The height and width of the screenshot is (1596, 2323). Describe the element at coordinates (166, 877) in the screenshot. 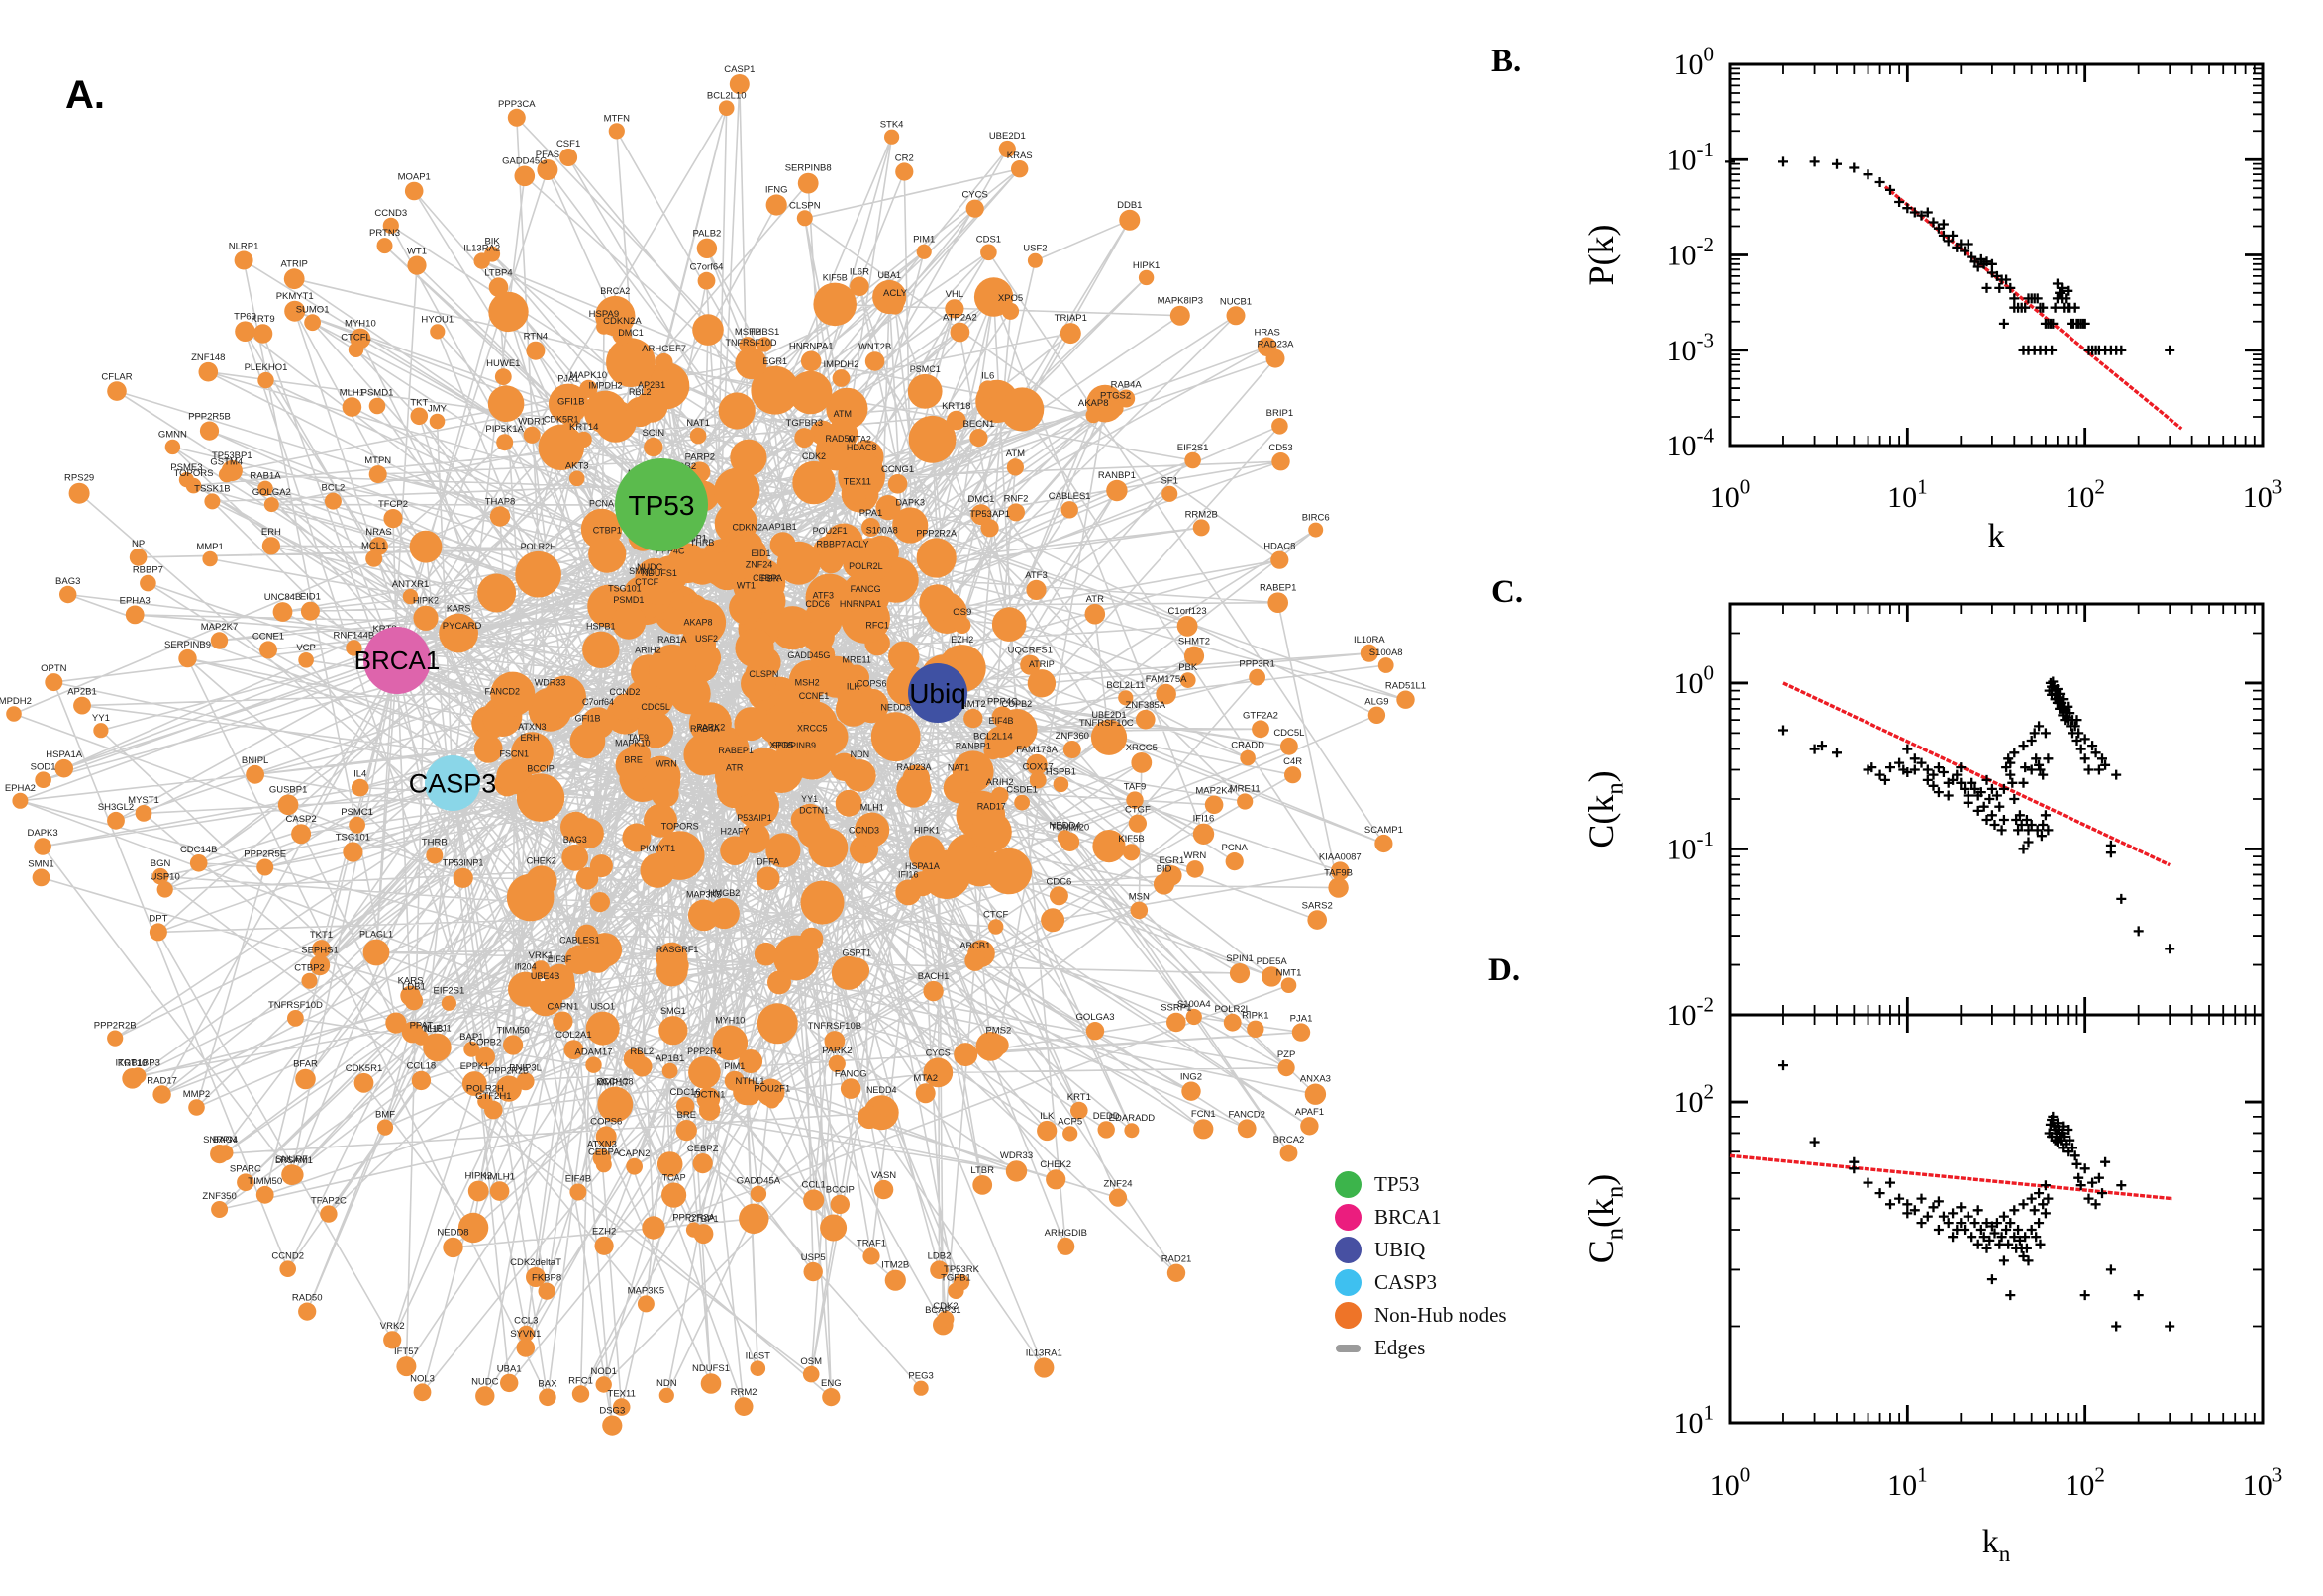

I see `gene-label: USP10` at that location.